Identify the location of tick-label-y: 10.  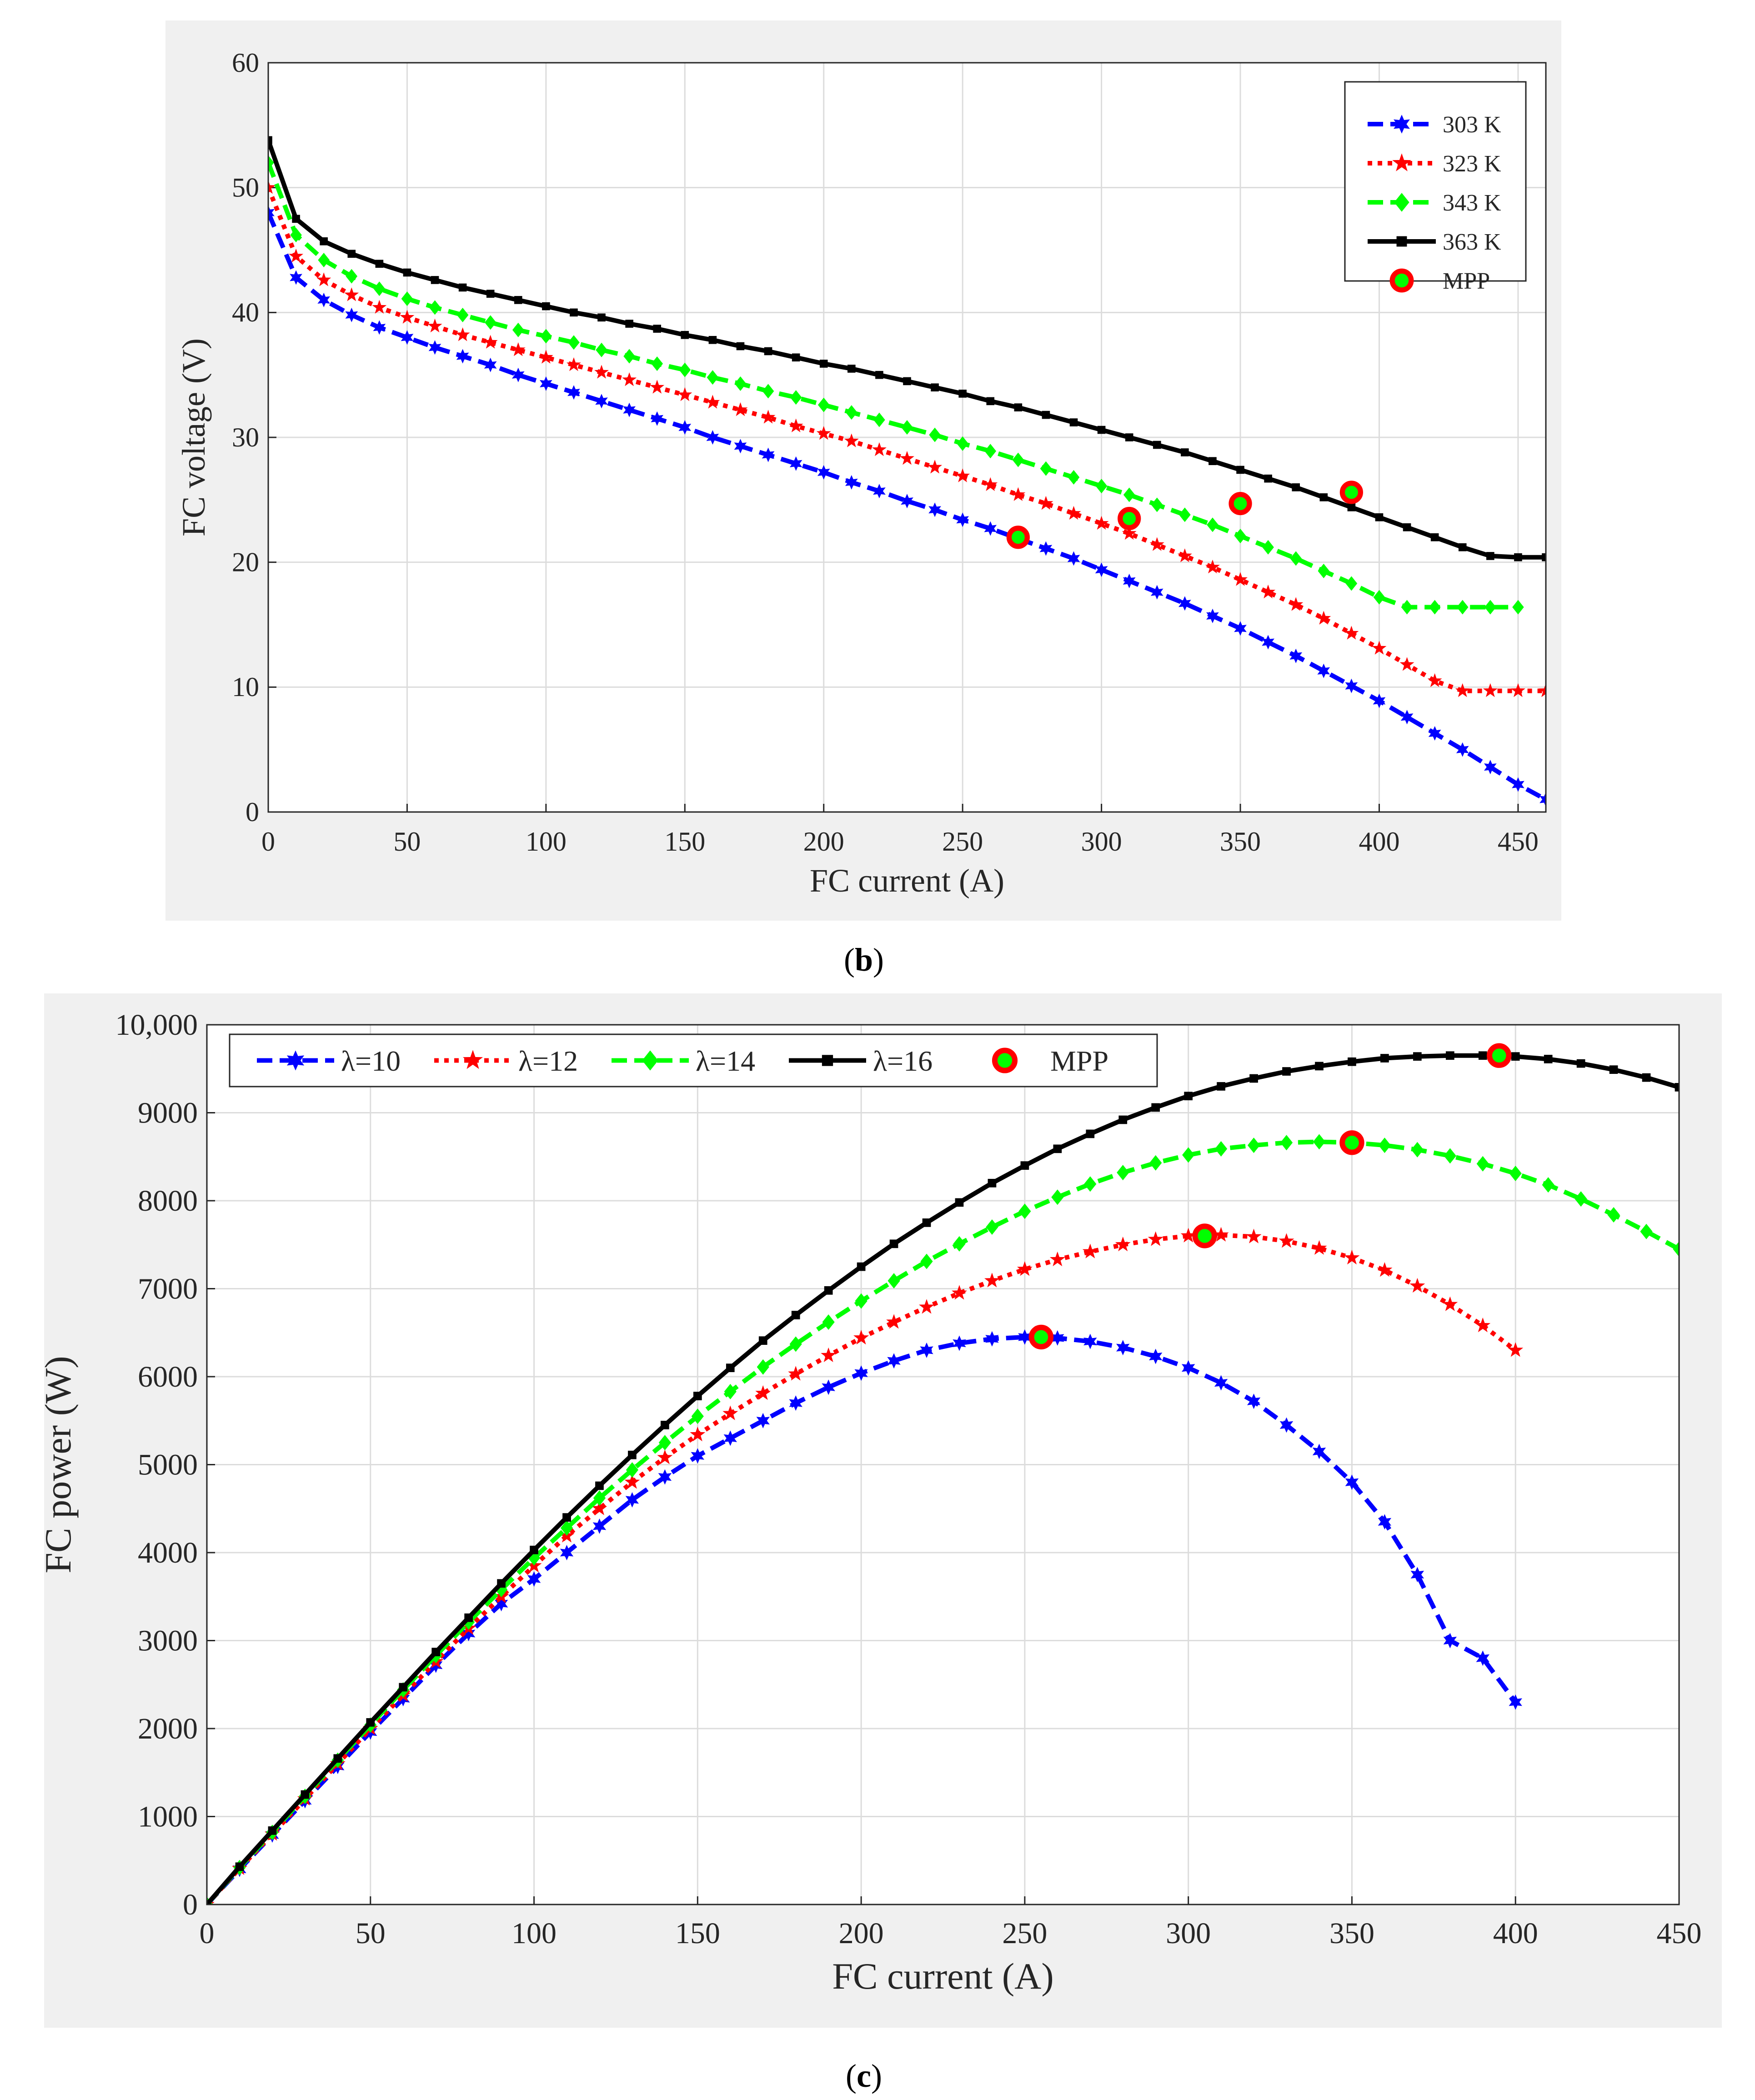
(245, 687).